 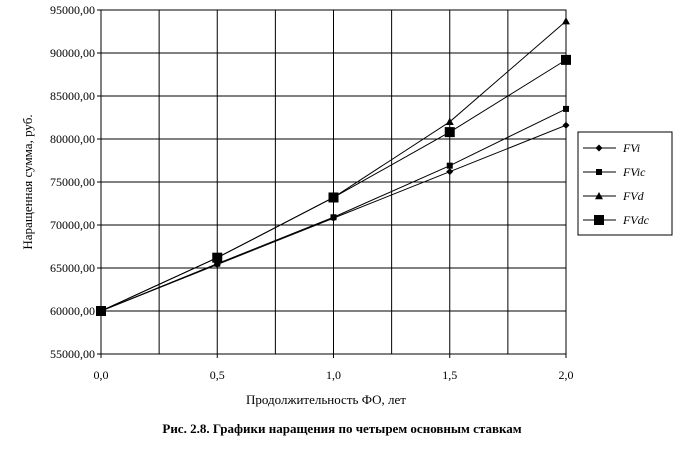 I want to click on y-tick-label: 55000,00, so click(x=72, y=354).